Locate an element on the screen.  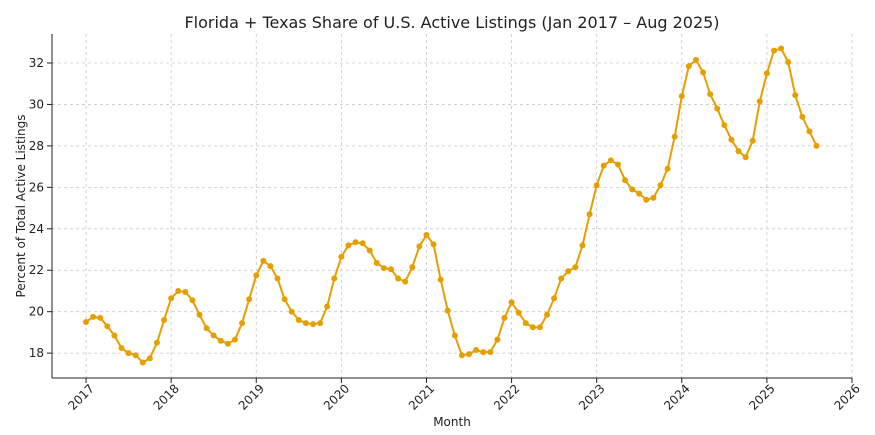
y-axis-label: Percent of Total Active Listings is located at coordinates (21, 206).